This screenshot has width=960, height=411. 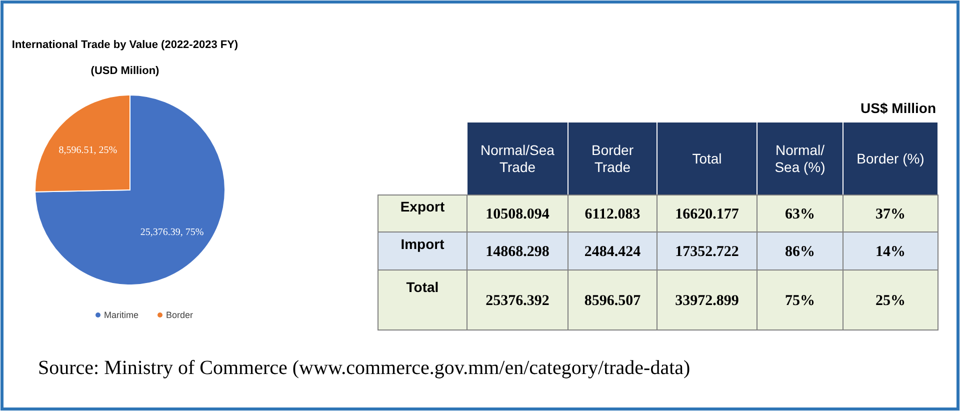 I want to click on category-label: Import, so click(x=422, y=244).